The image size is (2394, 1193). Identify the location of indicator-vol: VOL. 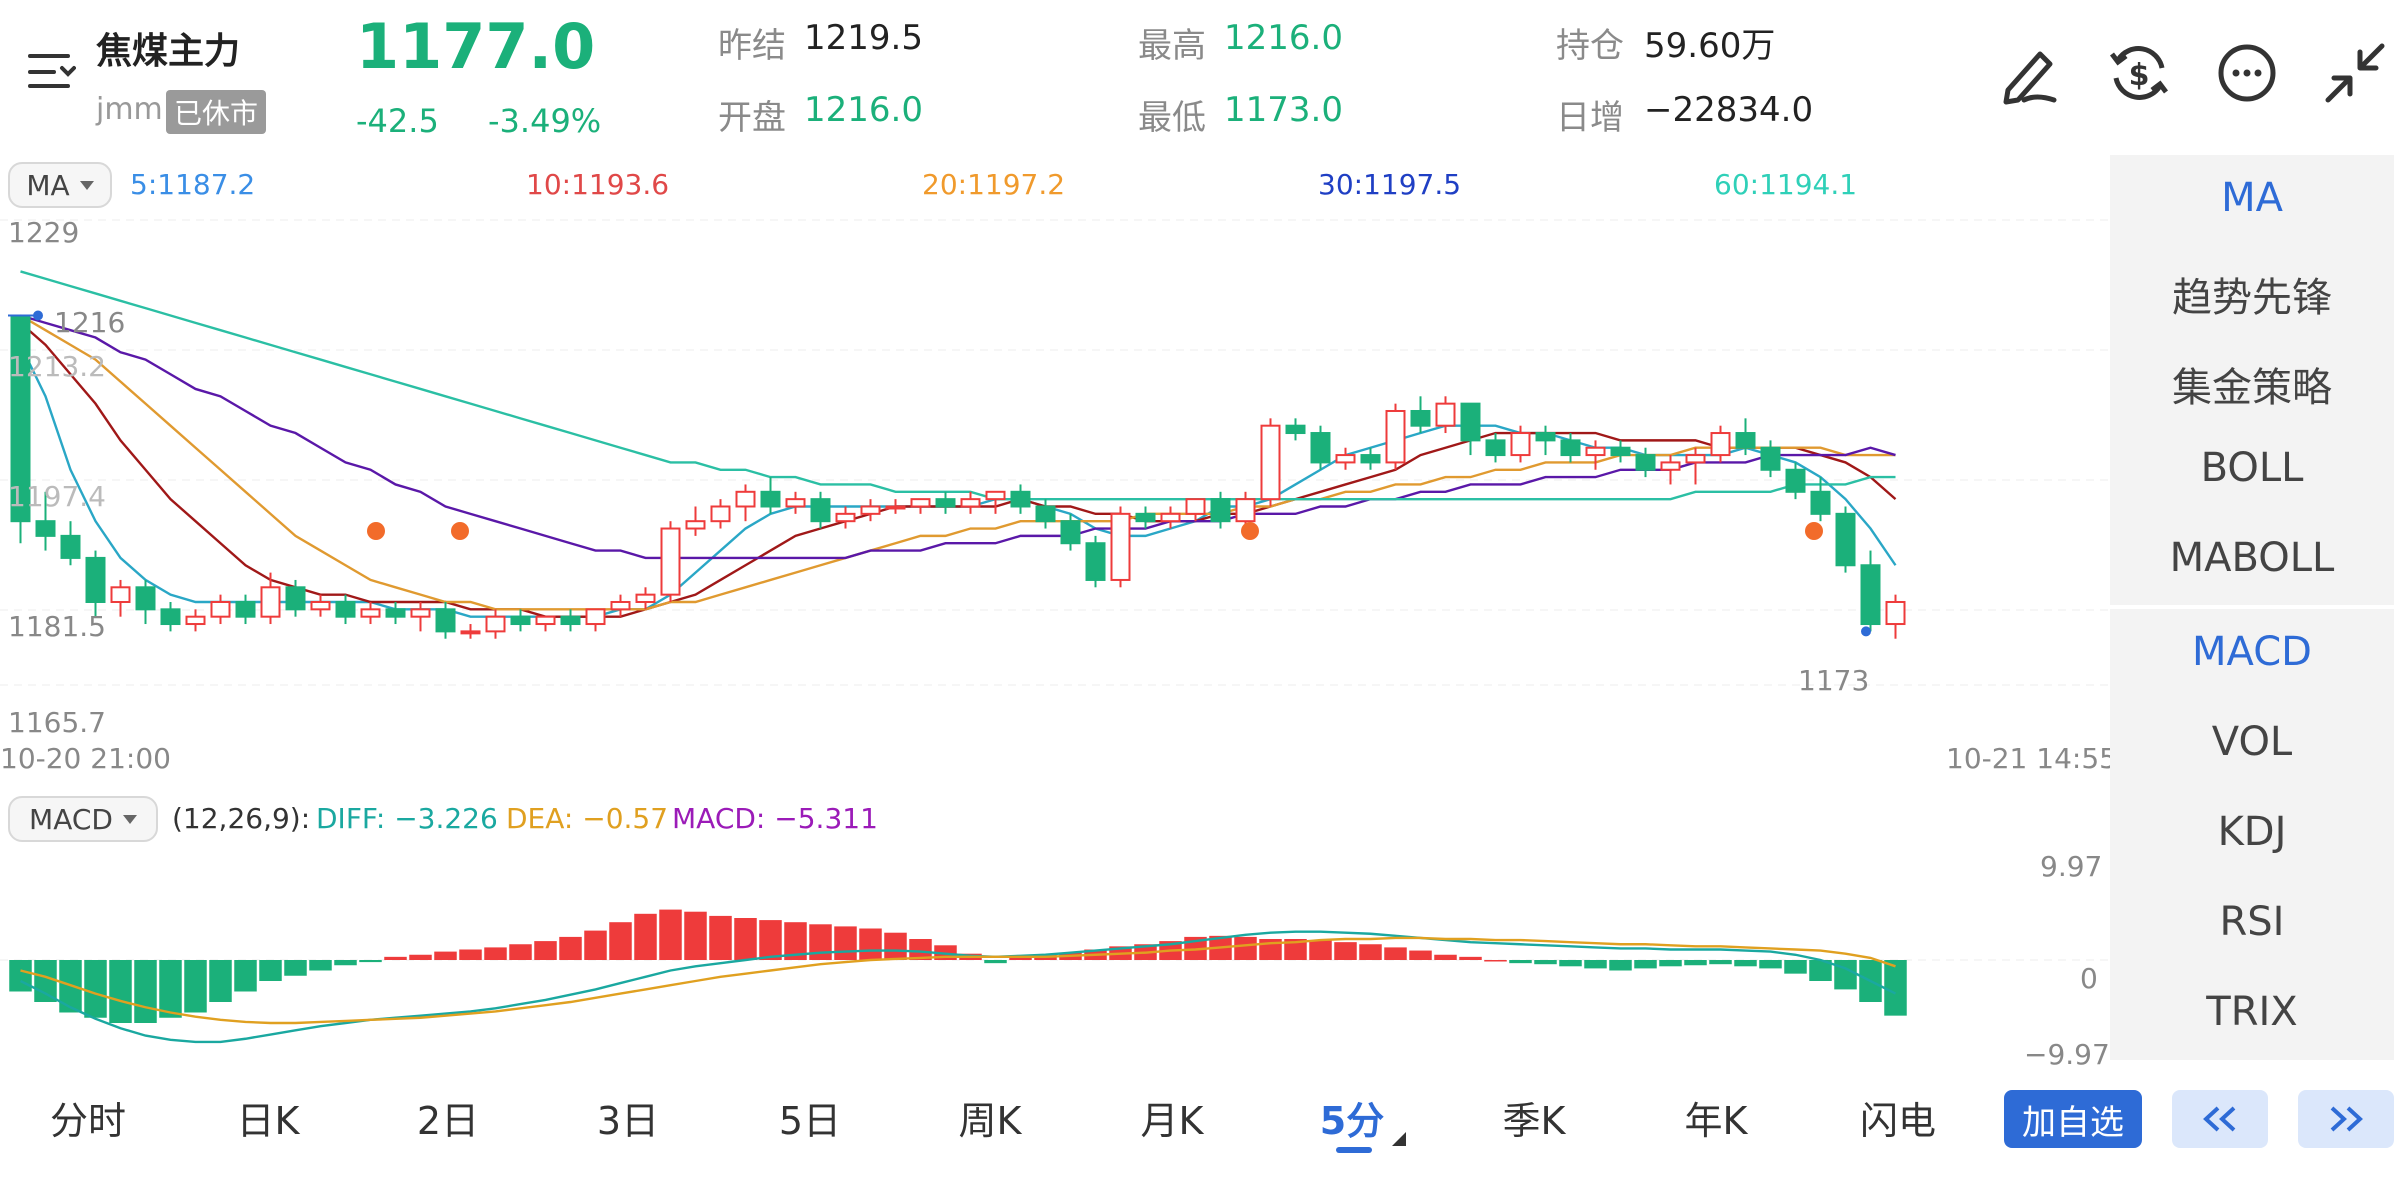
(2252, 742).